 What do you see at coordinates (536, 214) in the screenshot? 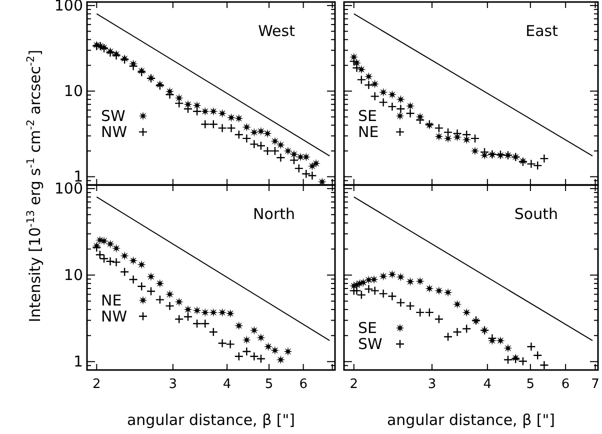
I see `text: South` at bounding box center [536, 214].